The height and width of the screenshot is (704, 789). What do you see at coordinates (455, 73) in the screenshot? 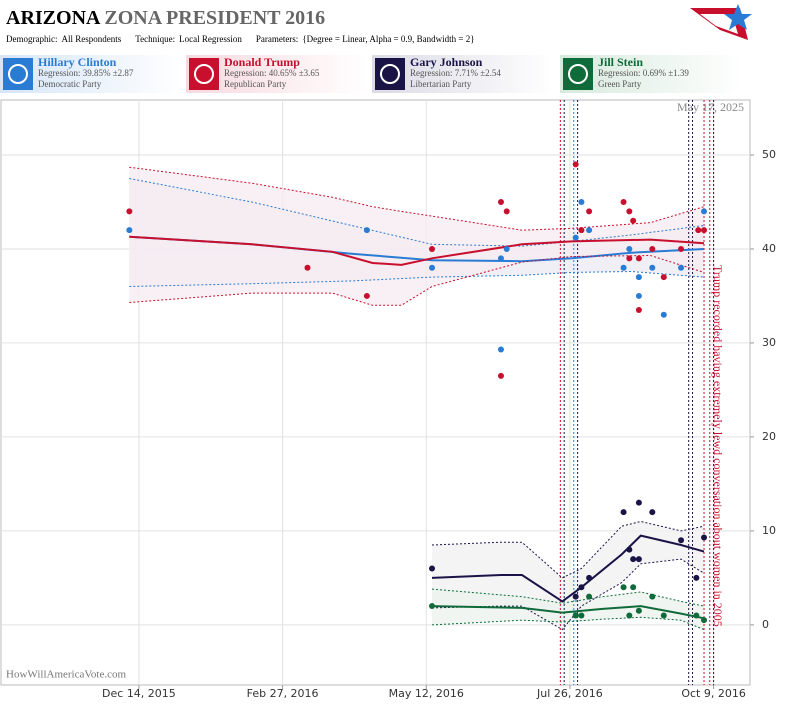
I see `legend-regression: Regression: 7.71% ±2.54` at bounding box center [455, 73].